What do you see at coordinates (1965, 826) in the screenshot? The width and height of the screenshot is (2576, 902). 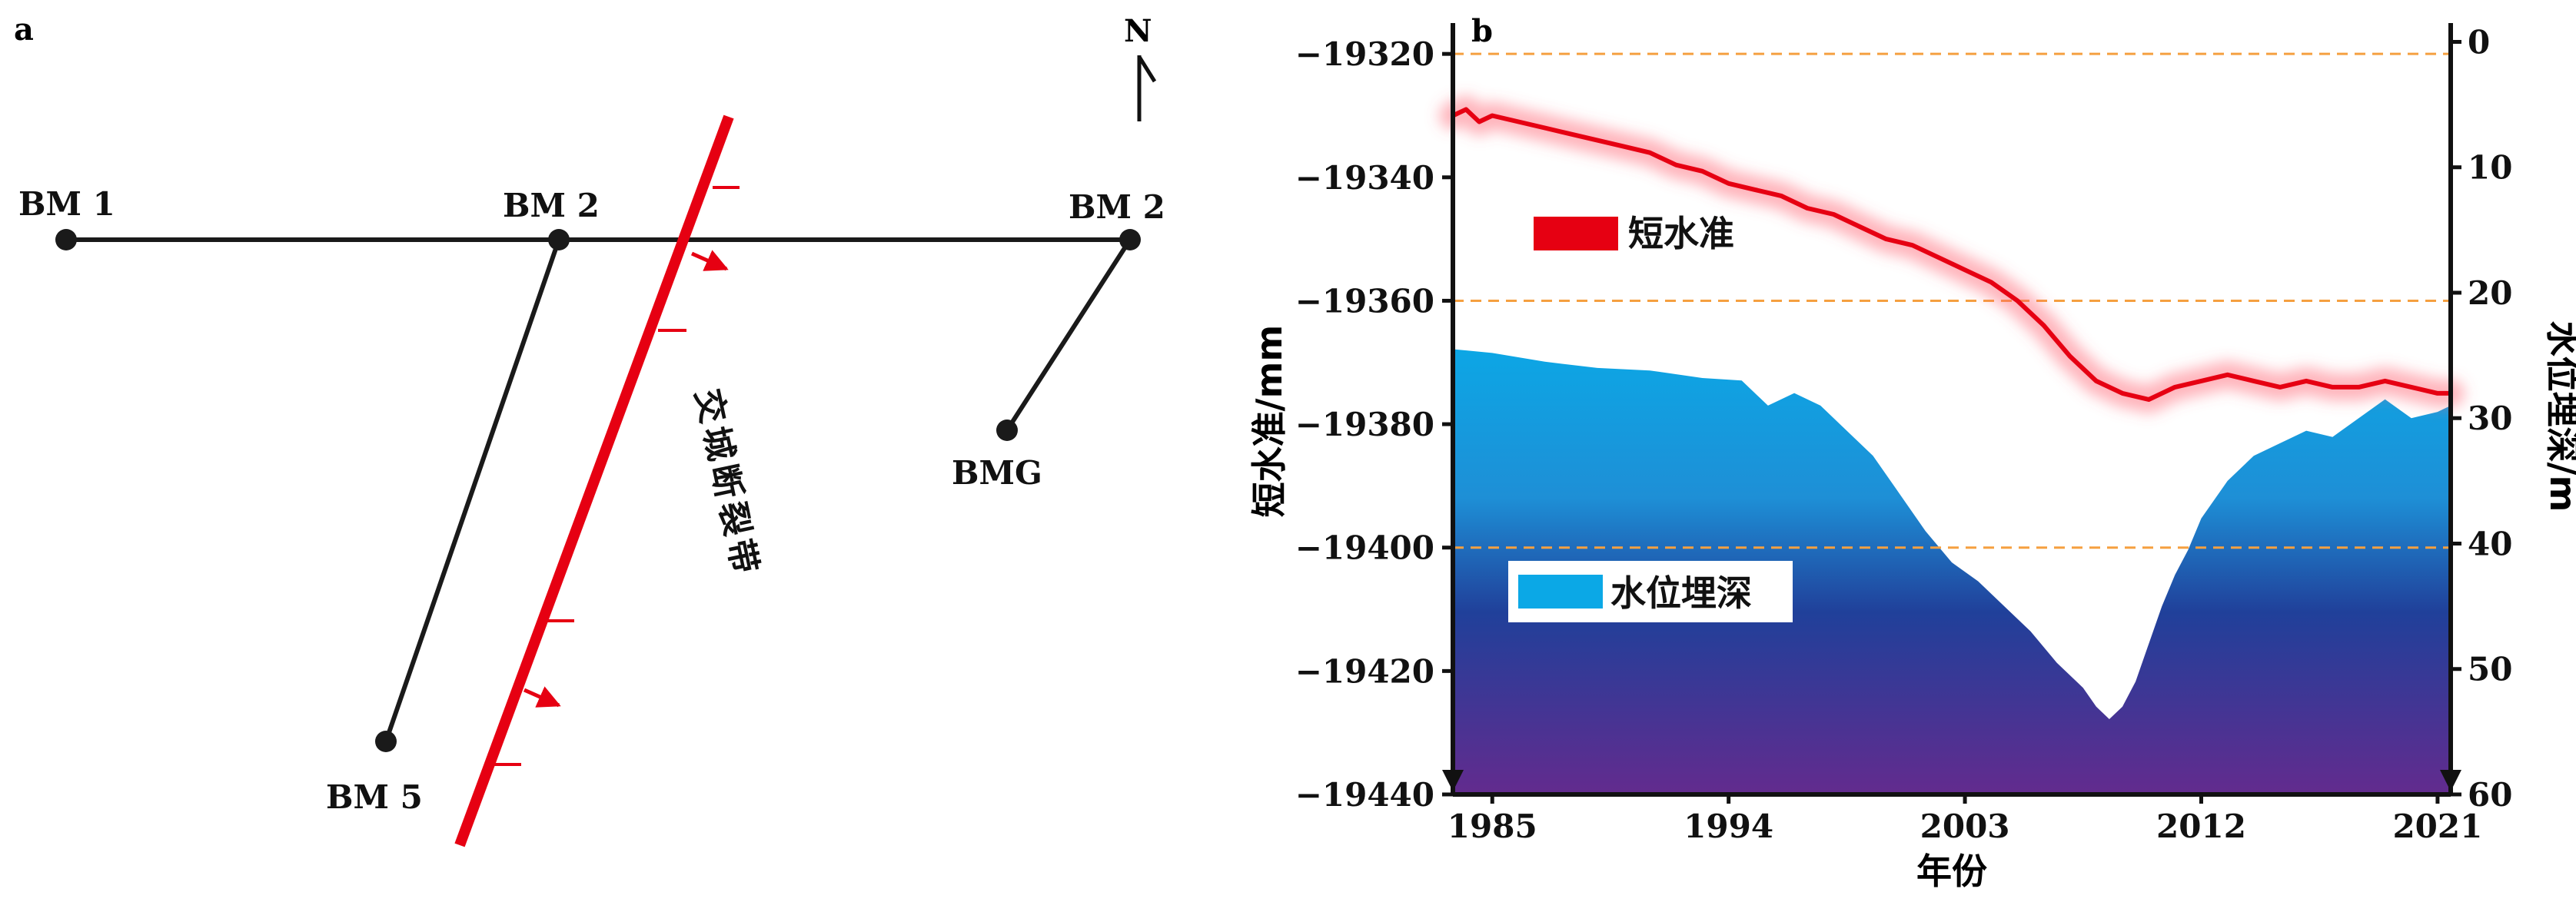 I see `x-tick-label: 2003` at bounding box center [1965, 826].